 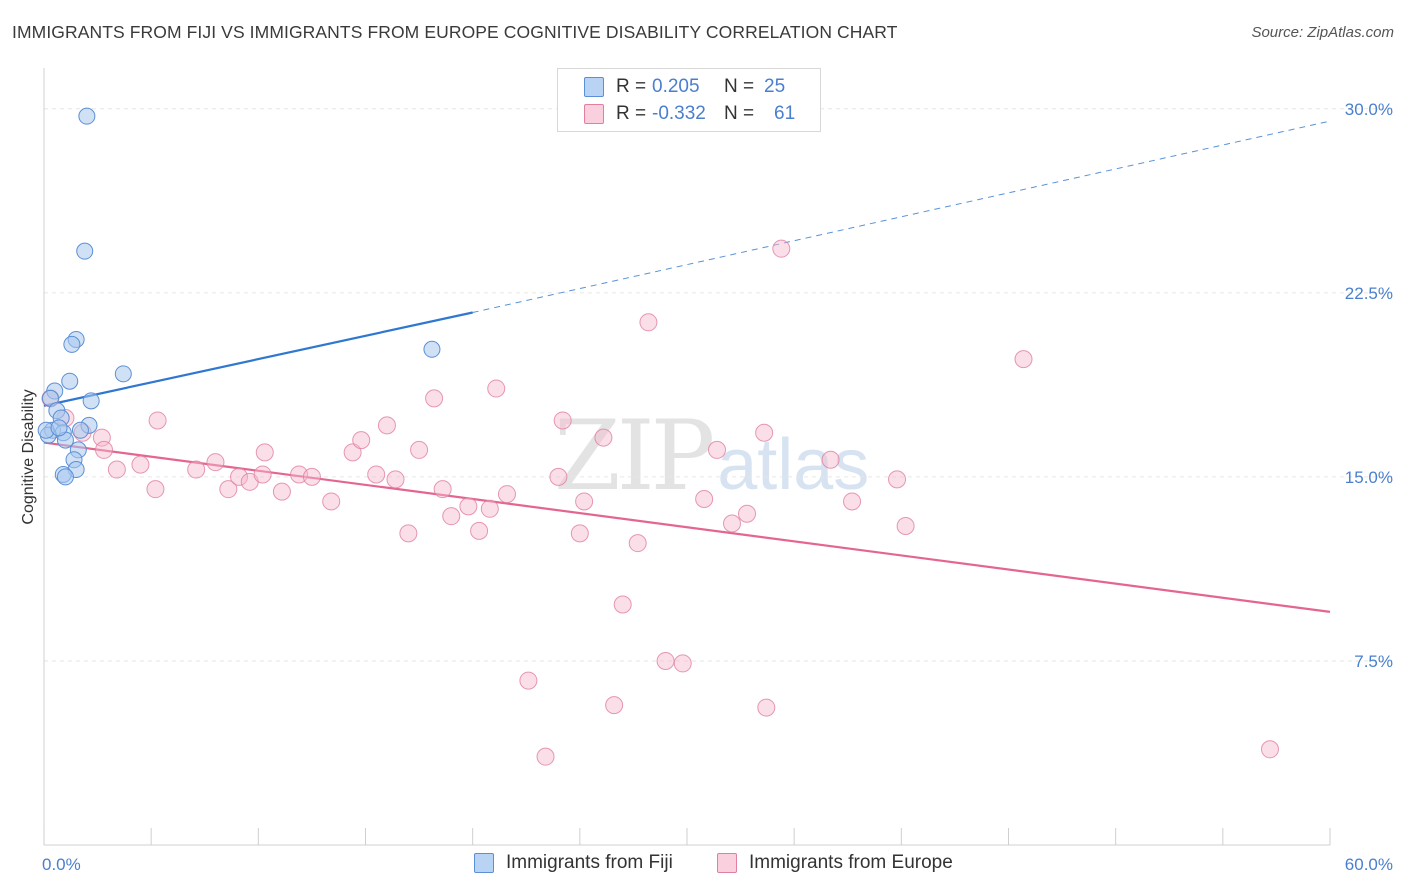 I want to click on fiji-trend-extension, so click(x=901, y=216).